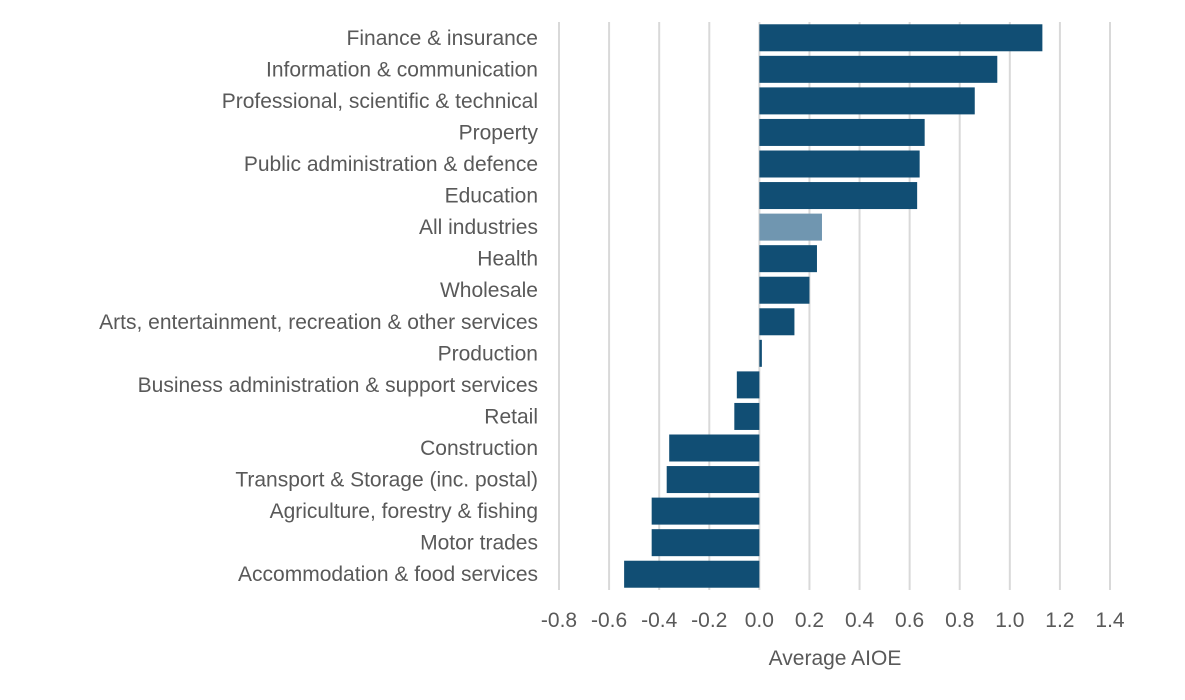 This screenshot has height=700, width=1185. What do you see at coordinates (1009, 620) in the screenshot?
I see `x-tick-label: 1.0` at bounding box center [1009, 620].